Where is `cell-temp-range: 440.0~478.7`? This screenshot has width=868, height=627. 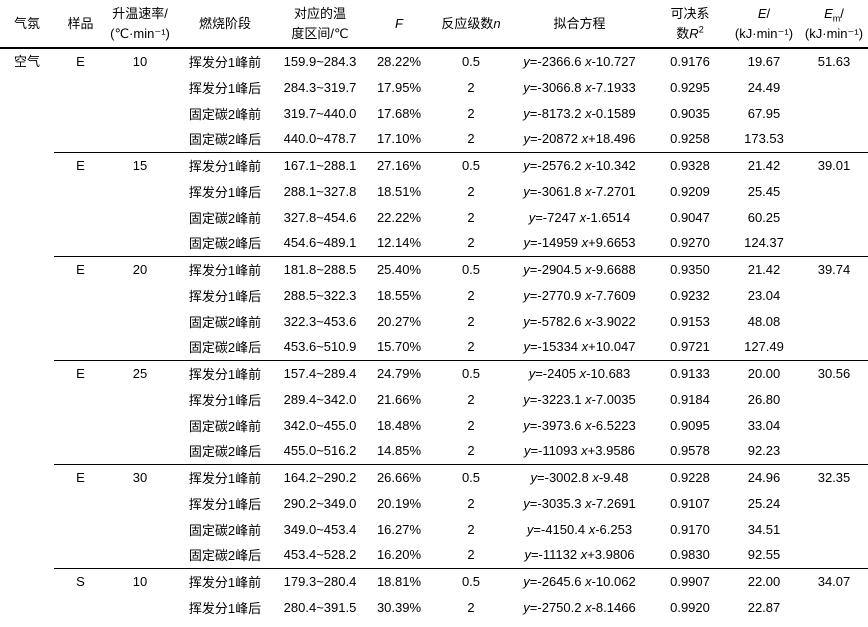
cell-temp-range: 440.0~478.7 is located at coordinates (320, 139).